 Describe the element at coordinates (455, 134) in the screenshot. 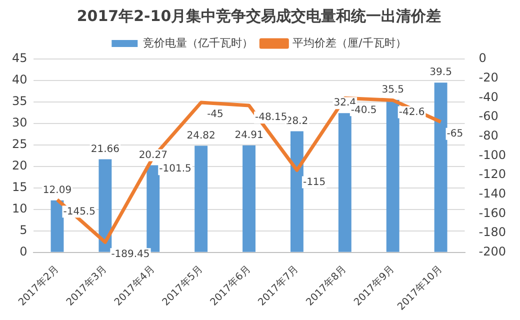

I see `data-label: -65` at that location.